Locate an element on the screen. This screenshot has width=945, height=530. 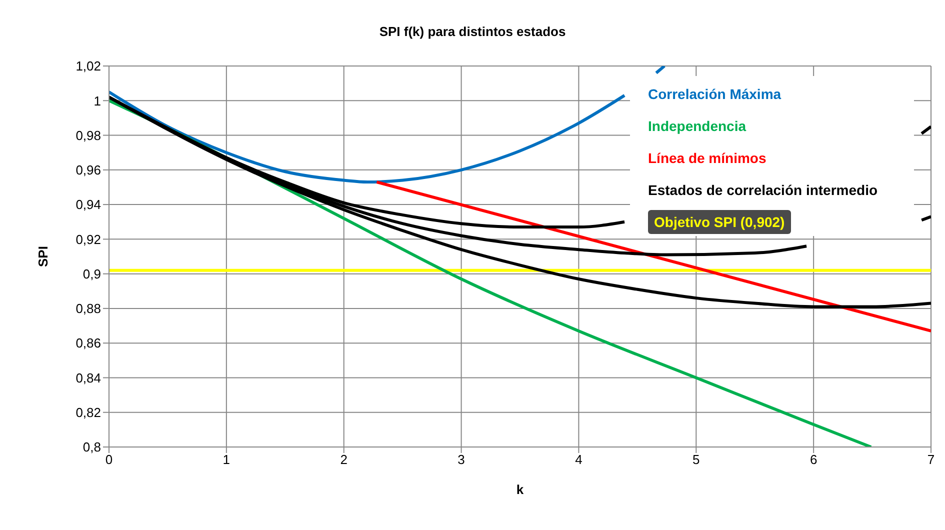
x-tick-label: 2 is located at coordinates (344, 460).